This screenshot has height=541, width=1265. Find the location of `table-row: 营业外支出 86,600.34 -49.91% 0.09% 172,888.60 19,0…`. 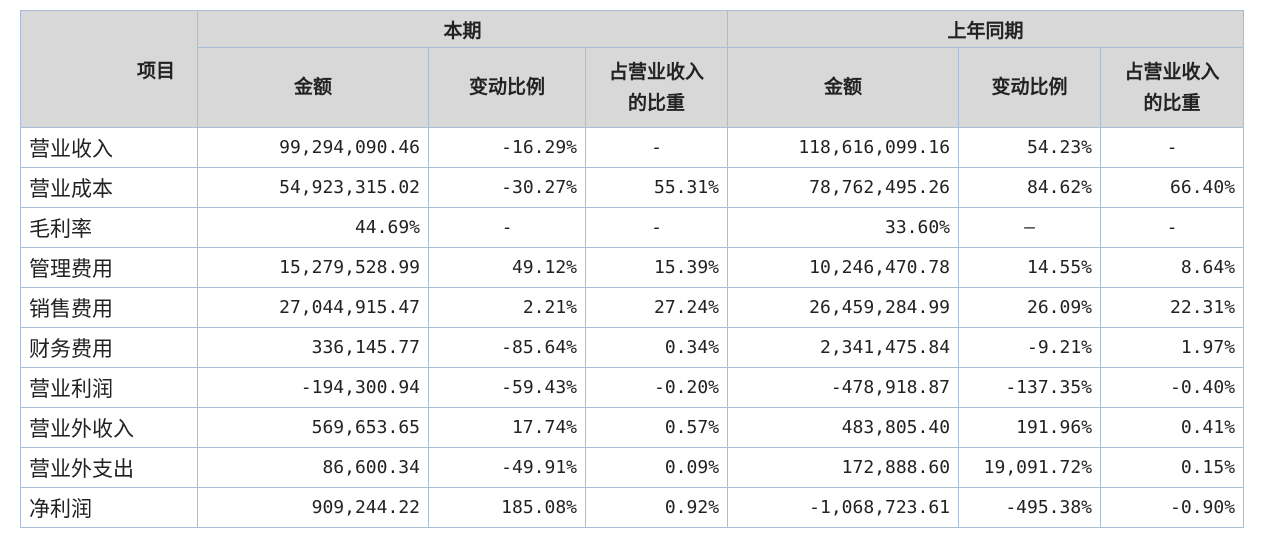

table-row: 营业外支出 86,600.34 -49.91% 0.09% 172,888.60 19,0… is located at coordinates (632, 467).